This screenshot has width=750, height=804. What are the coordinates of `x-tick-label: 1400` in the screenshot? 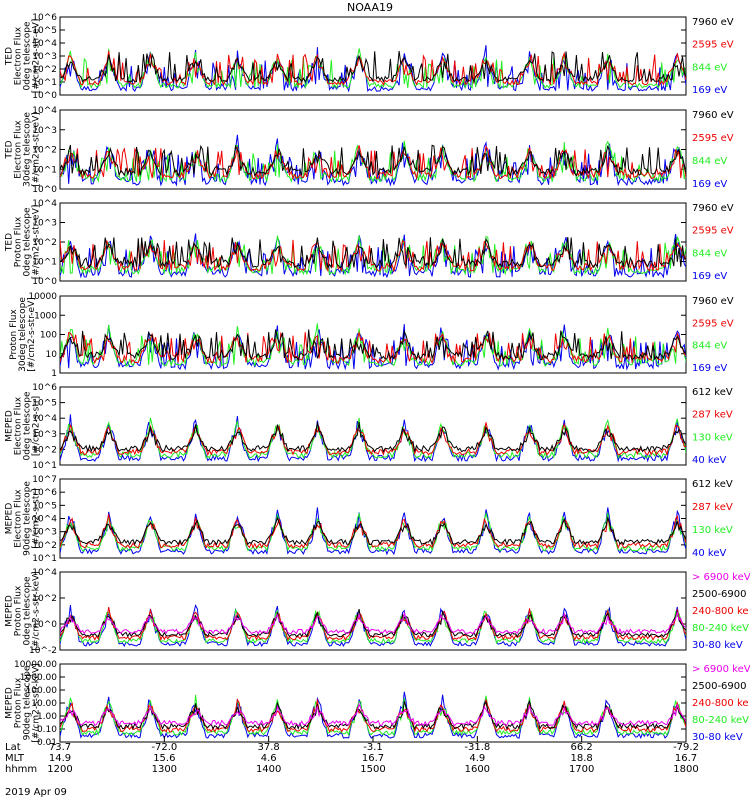 It's located at (268, 769).